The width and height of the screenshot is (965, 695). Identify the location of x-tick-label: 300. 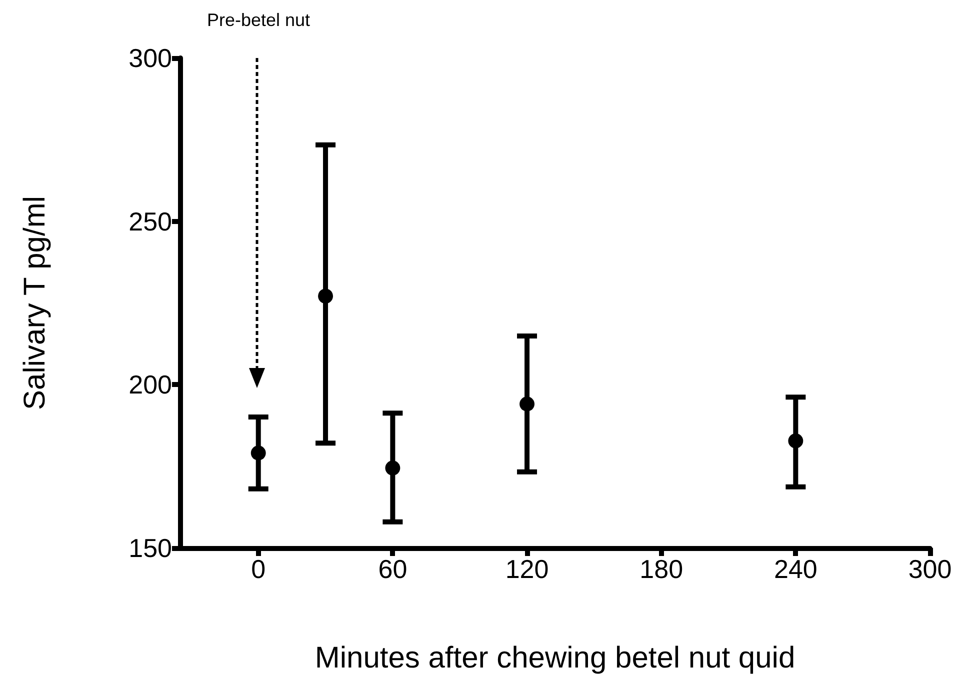
(930, 569).